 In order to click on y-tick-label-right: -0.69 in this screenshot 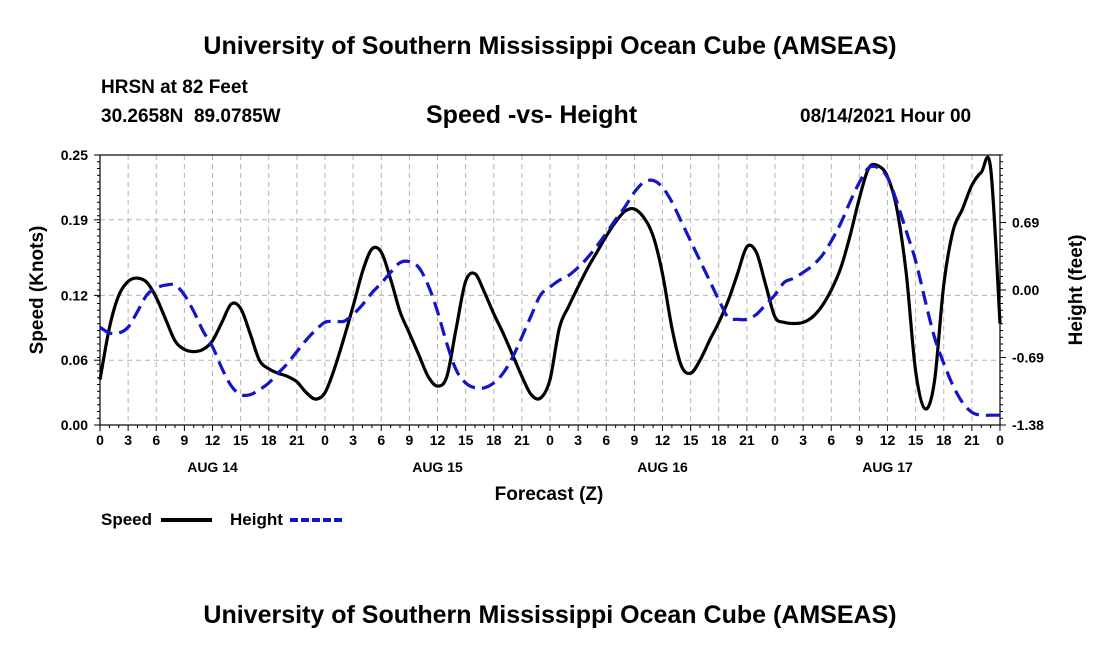, I will do `click(1028, 358)`.